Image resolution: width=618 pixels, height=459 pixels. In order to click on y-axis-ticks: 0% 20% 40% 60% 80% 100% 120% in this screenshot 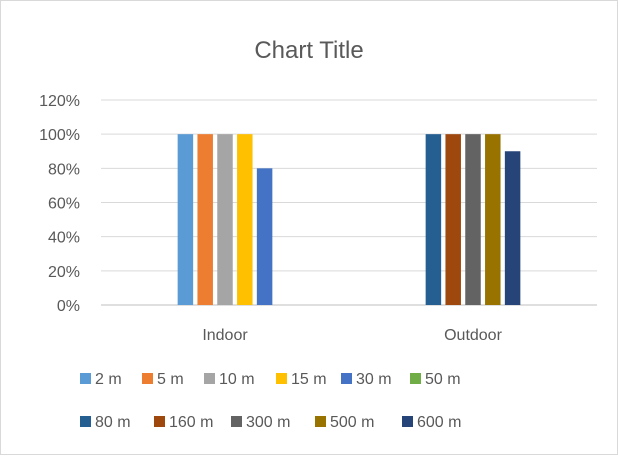, I will do `click(59, 204)`.